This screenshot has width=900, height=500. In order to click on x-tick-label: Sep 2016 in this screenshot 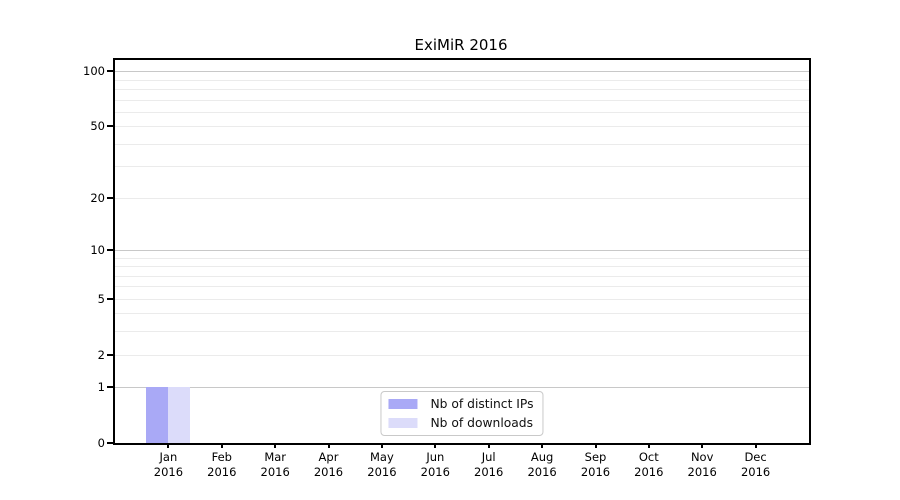, I will do `click(595, 464)`.